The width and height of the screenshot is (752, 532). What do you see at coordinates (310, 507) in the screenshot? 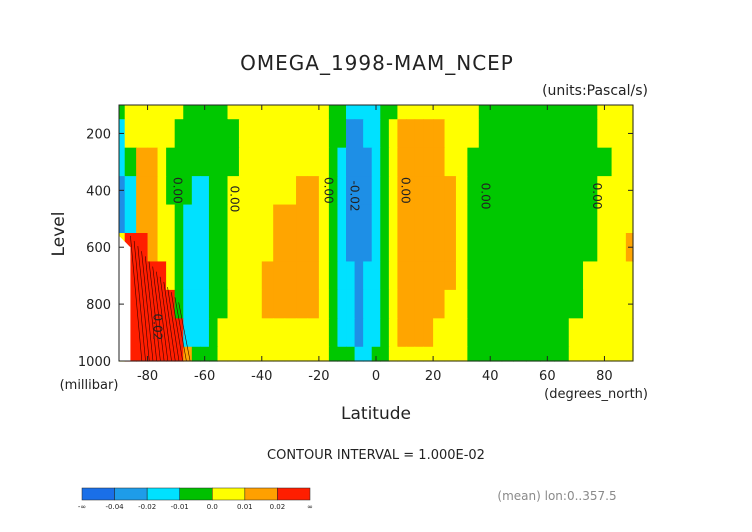
I see `colorbar-label: ∞` at bounding box center [310, 507].